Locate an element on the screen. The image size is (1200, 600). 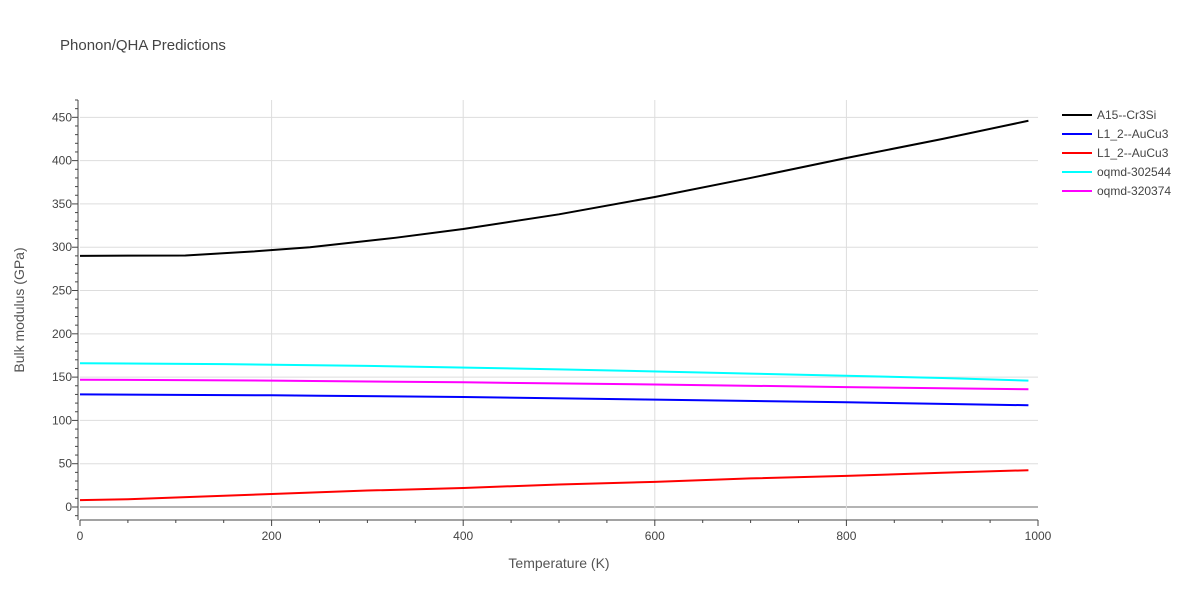
y-tick-label: 250 is located at coordinates (62, 291).